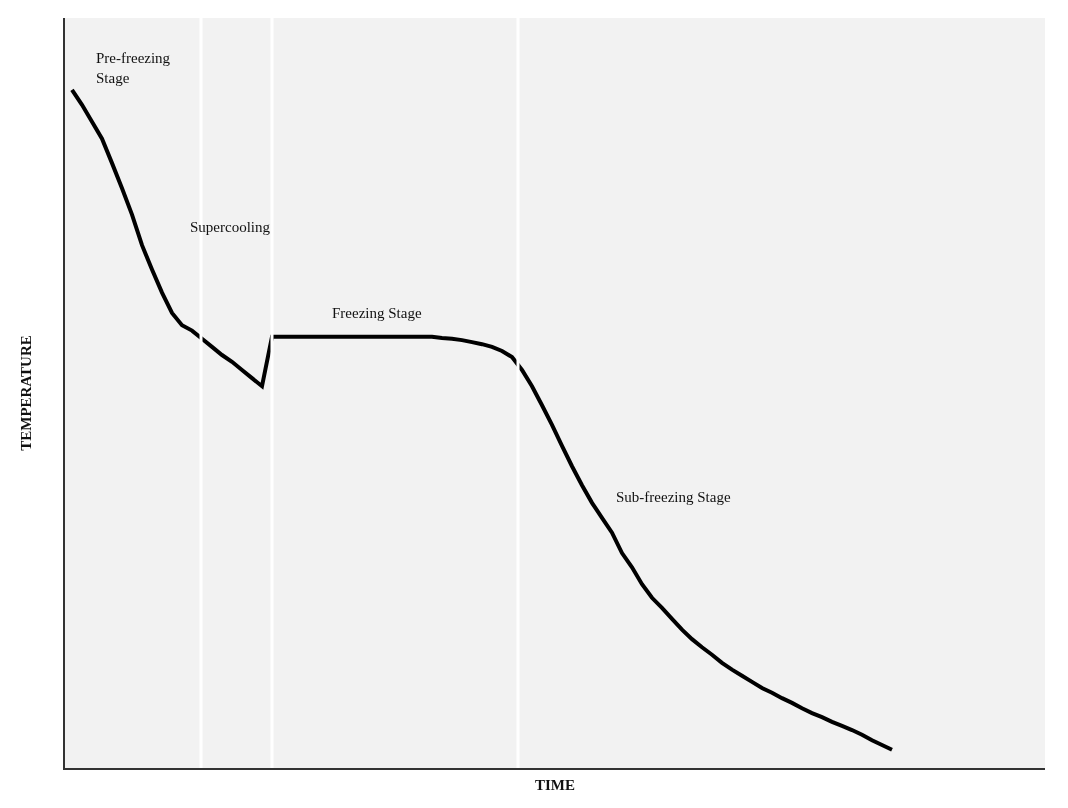 This screenshot has height=808, width=1068. Describe the element at coordinates (230, 227) in the screenshot. I see `annotation: Supercooling` at that location.